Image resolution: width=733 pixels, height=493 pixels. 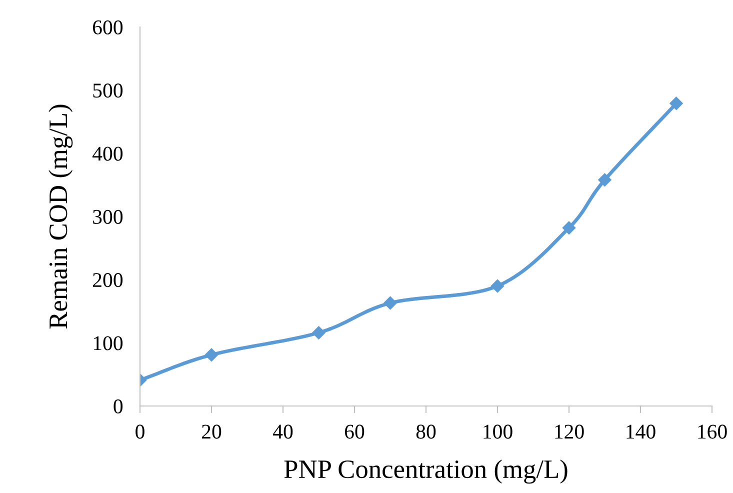 I want to click on y-tick-label: 400, so click(x=107, y=153).